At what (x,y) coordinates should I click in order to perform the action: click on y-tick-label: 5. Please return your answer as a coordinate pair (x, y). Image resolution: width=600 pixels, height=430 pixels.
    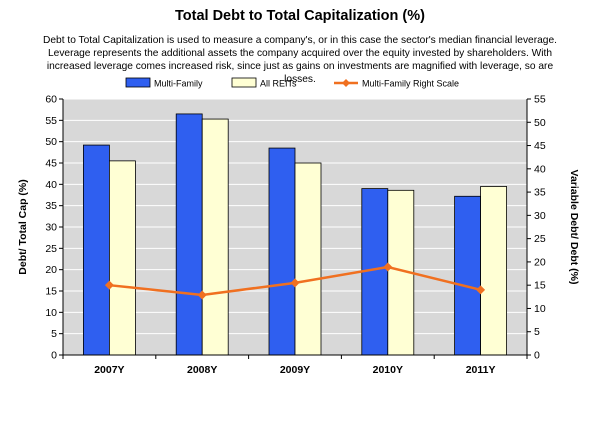
    Looking at the image, I should click on (54, 334).